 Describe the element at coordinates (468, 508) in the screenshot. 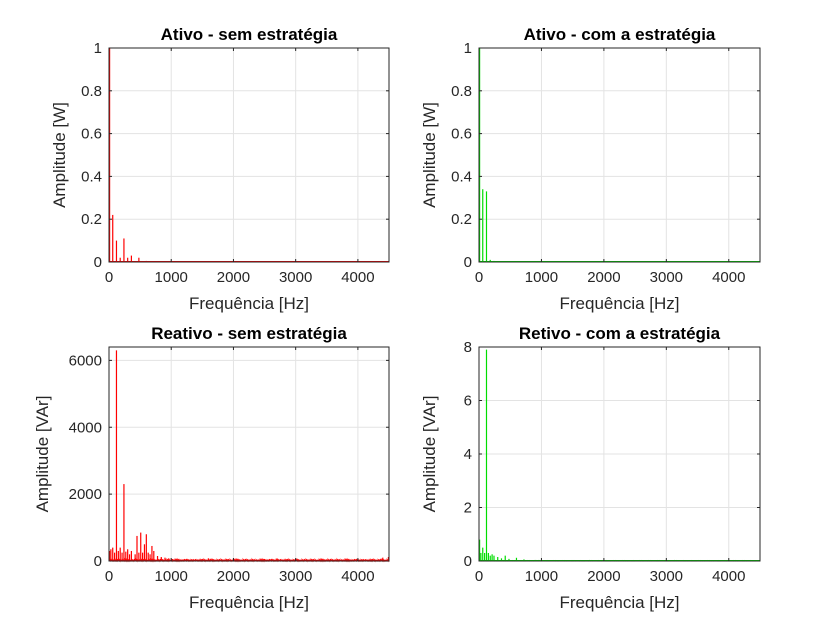

I see `y-tick-label: 2` at that location.